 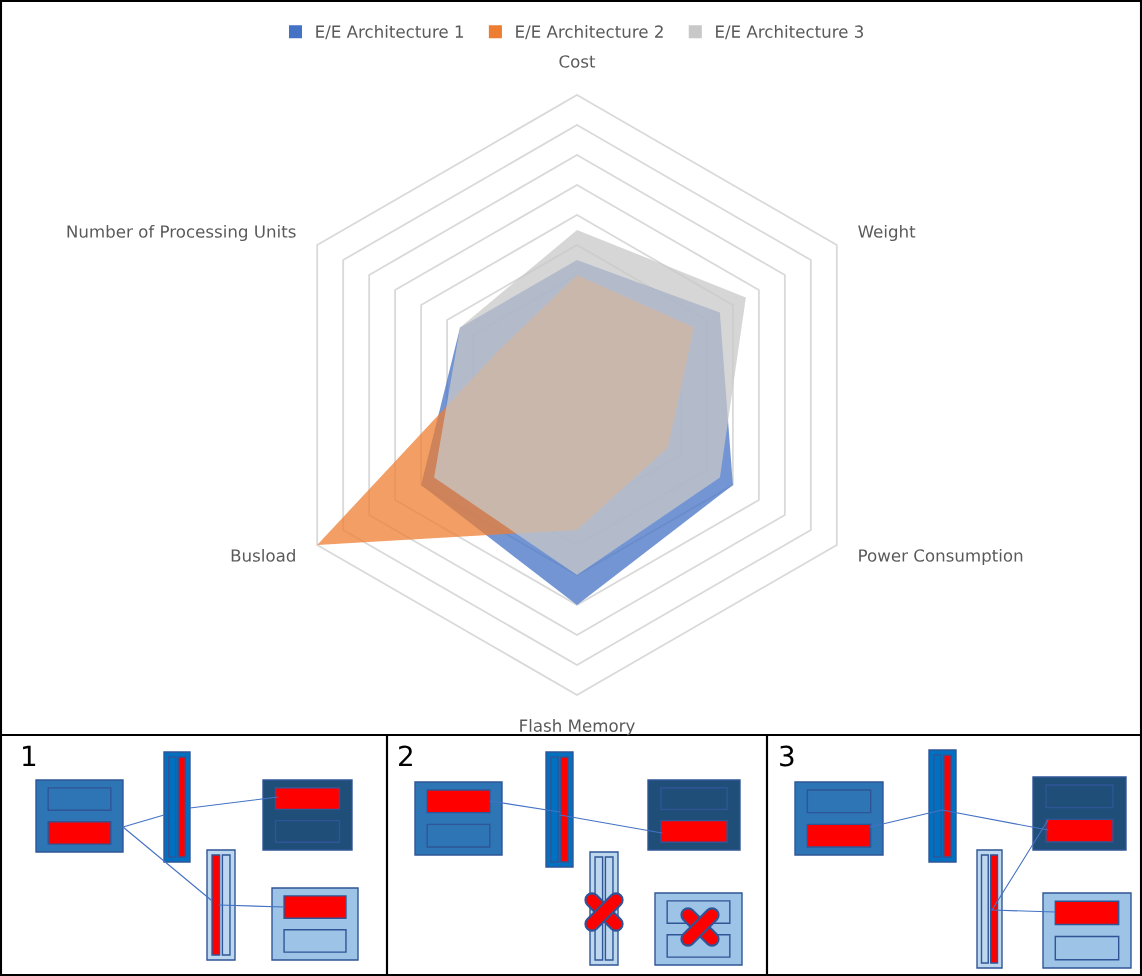 I want to click on legend-label: E/E Architecture 1, so click(x=390, y=32).